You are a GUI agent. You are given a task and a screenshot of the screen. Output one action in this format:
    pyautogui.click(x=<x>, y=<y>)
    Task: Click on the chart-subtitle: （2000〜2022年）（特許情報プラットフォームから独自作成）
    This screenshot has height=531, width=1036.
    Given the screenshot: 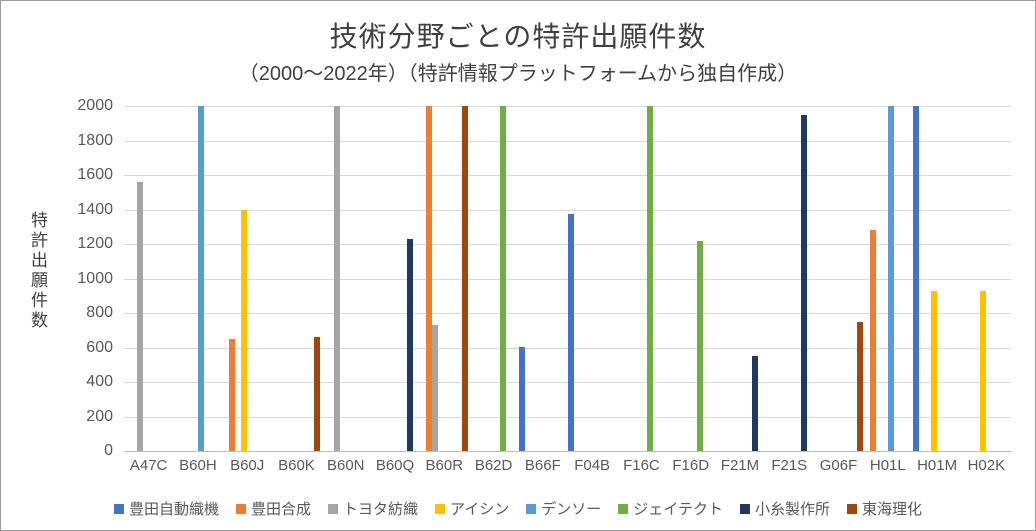 What is the action you would take?
    pyautogui.click(x=518, y=74)
    